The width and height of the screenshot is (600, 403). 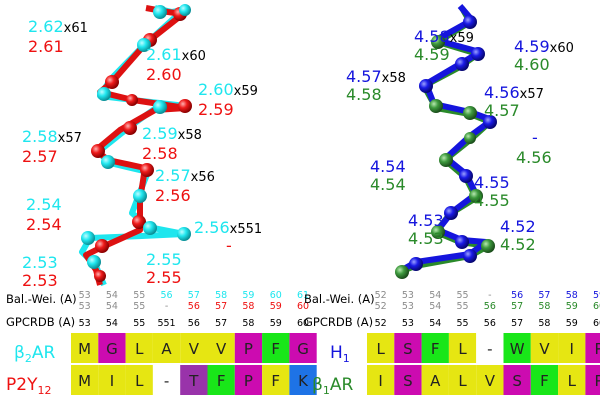 What do you see at coordinates (136, 143) in the screenshot?
I see `left-atoms` at bounding box center [136, 143].